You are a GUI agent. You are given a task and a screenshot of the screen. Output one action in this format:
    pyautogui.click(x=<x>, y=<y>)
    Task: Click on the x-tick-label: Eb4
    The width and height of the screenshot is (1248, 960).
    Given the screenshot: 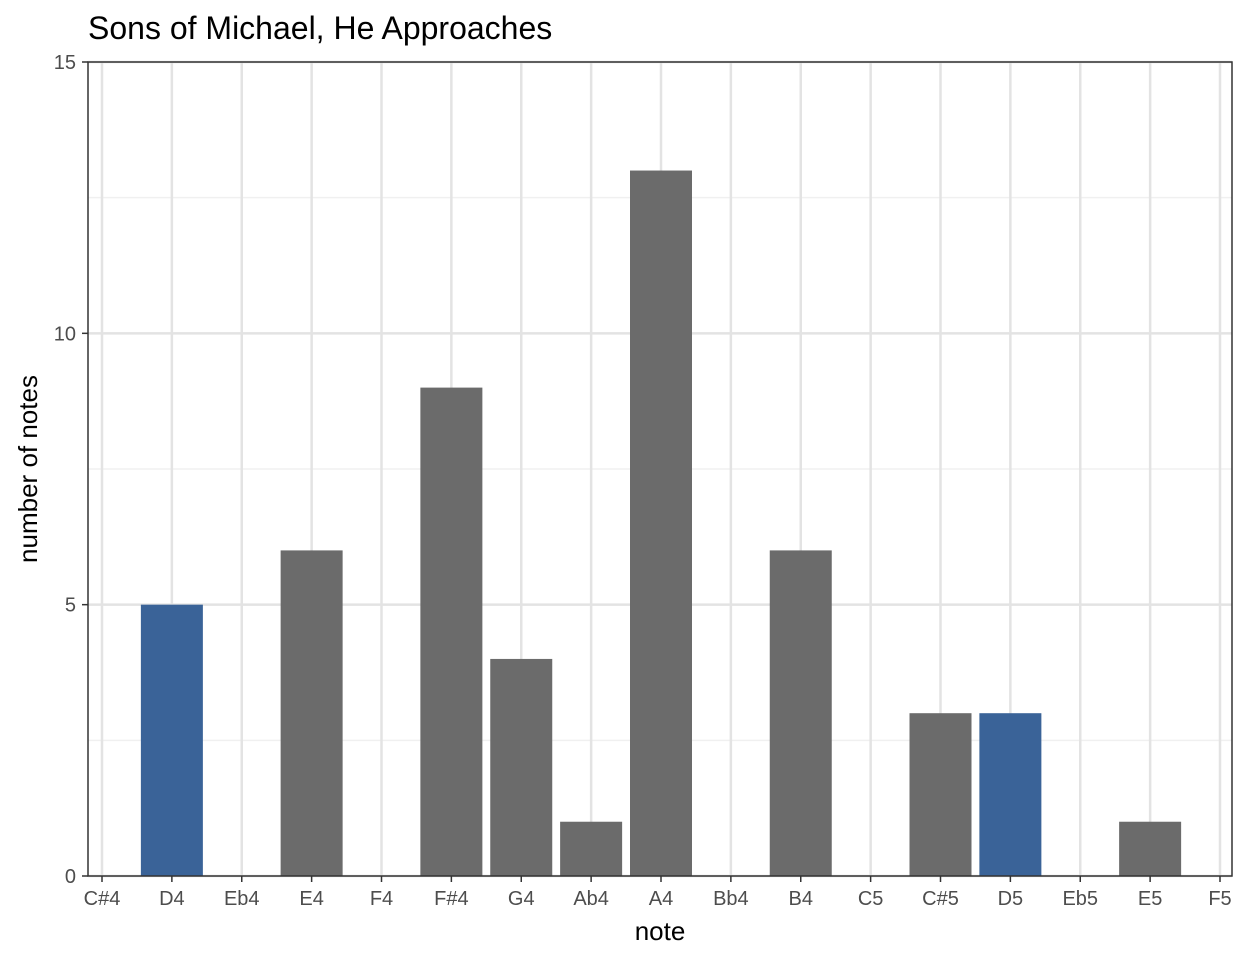 What is the action you would take?
    pyautogui.click(x=242, y=899)
    